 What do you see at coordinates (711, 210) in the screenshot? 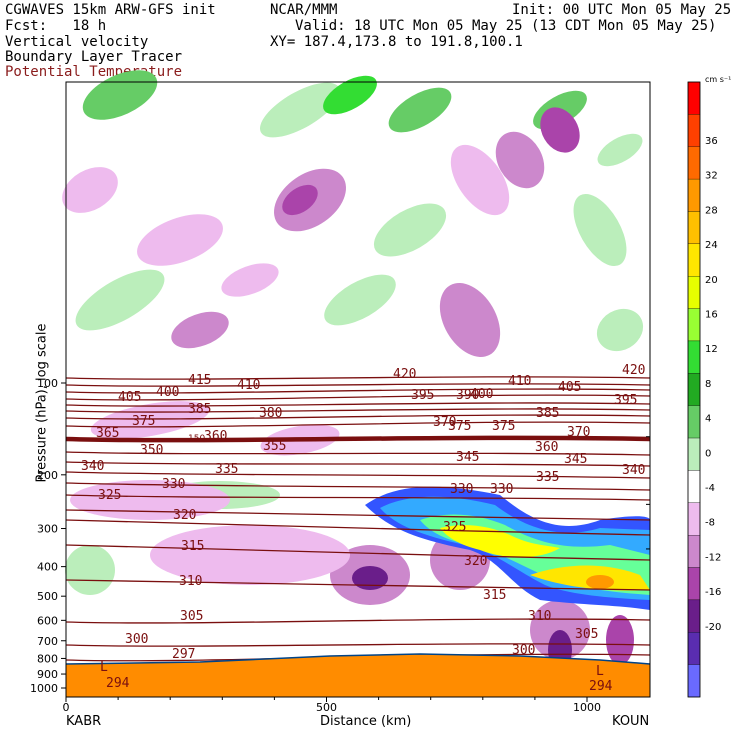
I see `colorbar-level-28: 28` at bounding box center [711, 210].